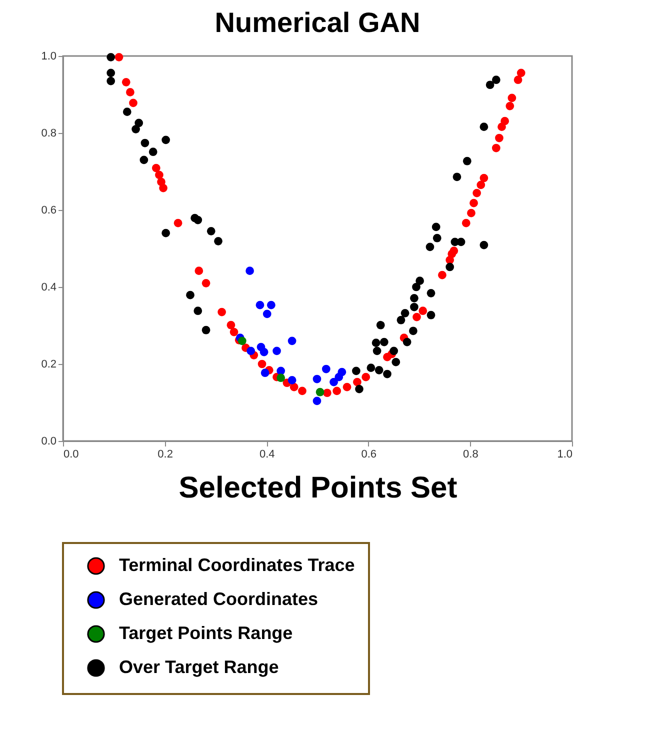  What do you see at coordinates (369, 454) in the screenshot?
I see `x-tick-label: 0.6` at bounding box center [369, 454].